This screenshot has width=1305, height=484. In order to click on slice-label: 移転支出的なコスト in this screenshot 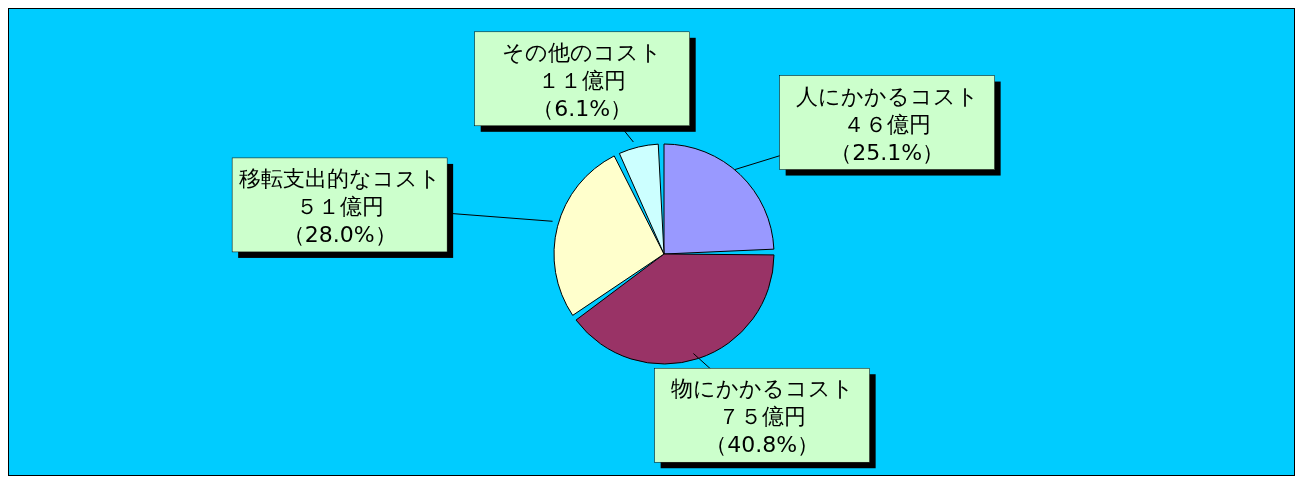, I will do `click(339, 178)`.